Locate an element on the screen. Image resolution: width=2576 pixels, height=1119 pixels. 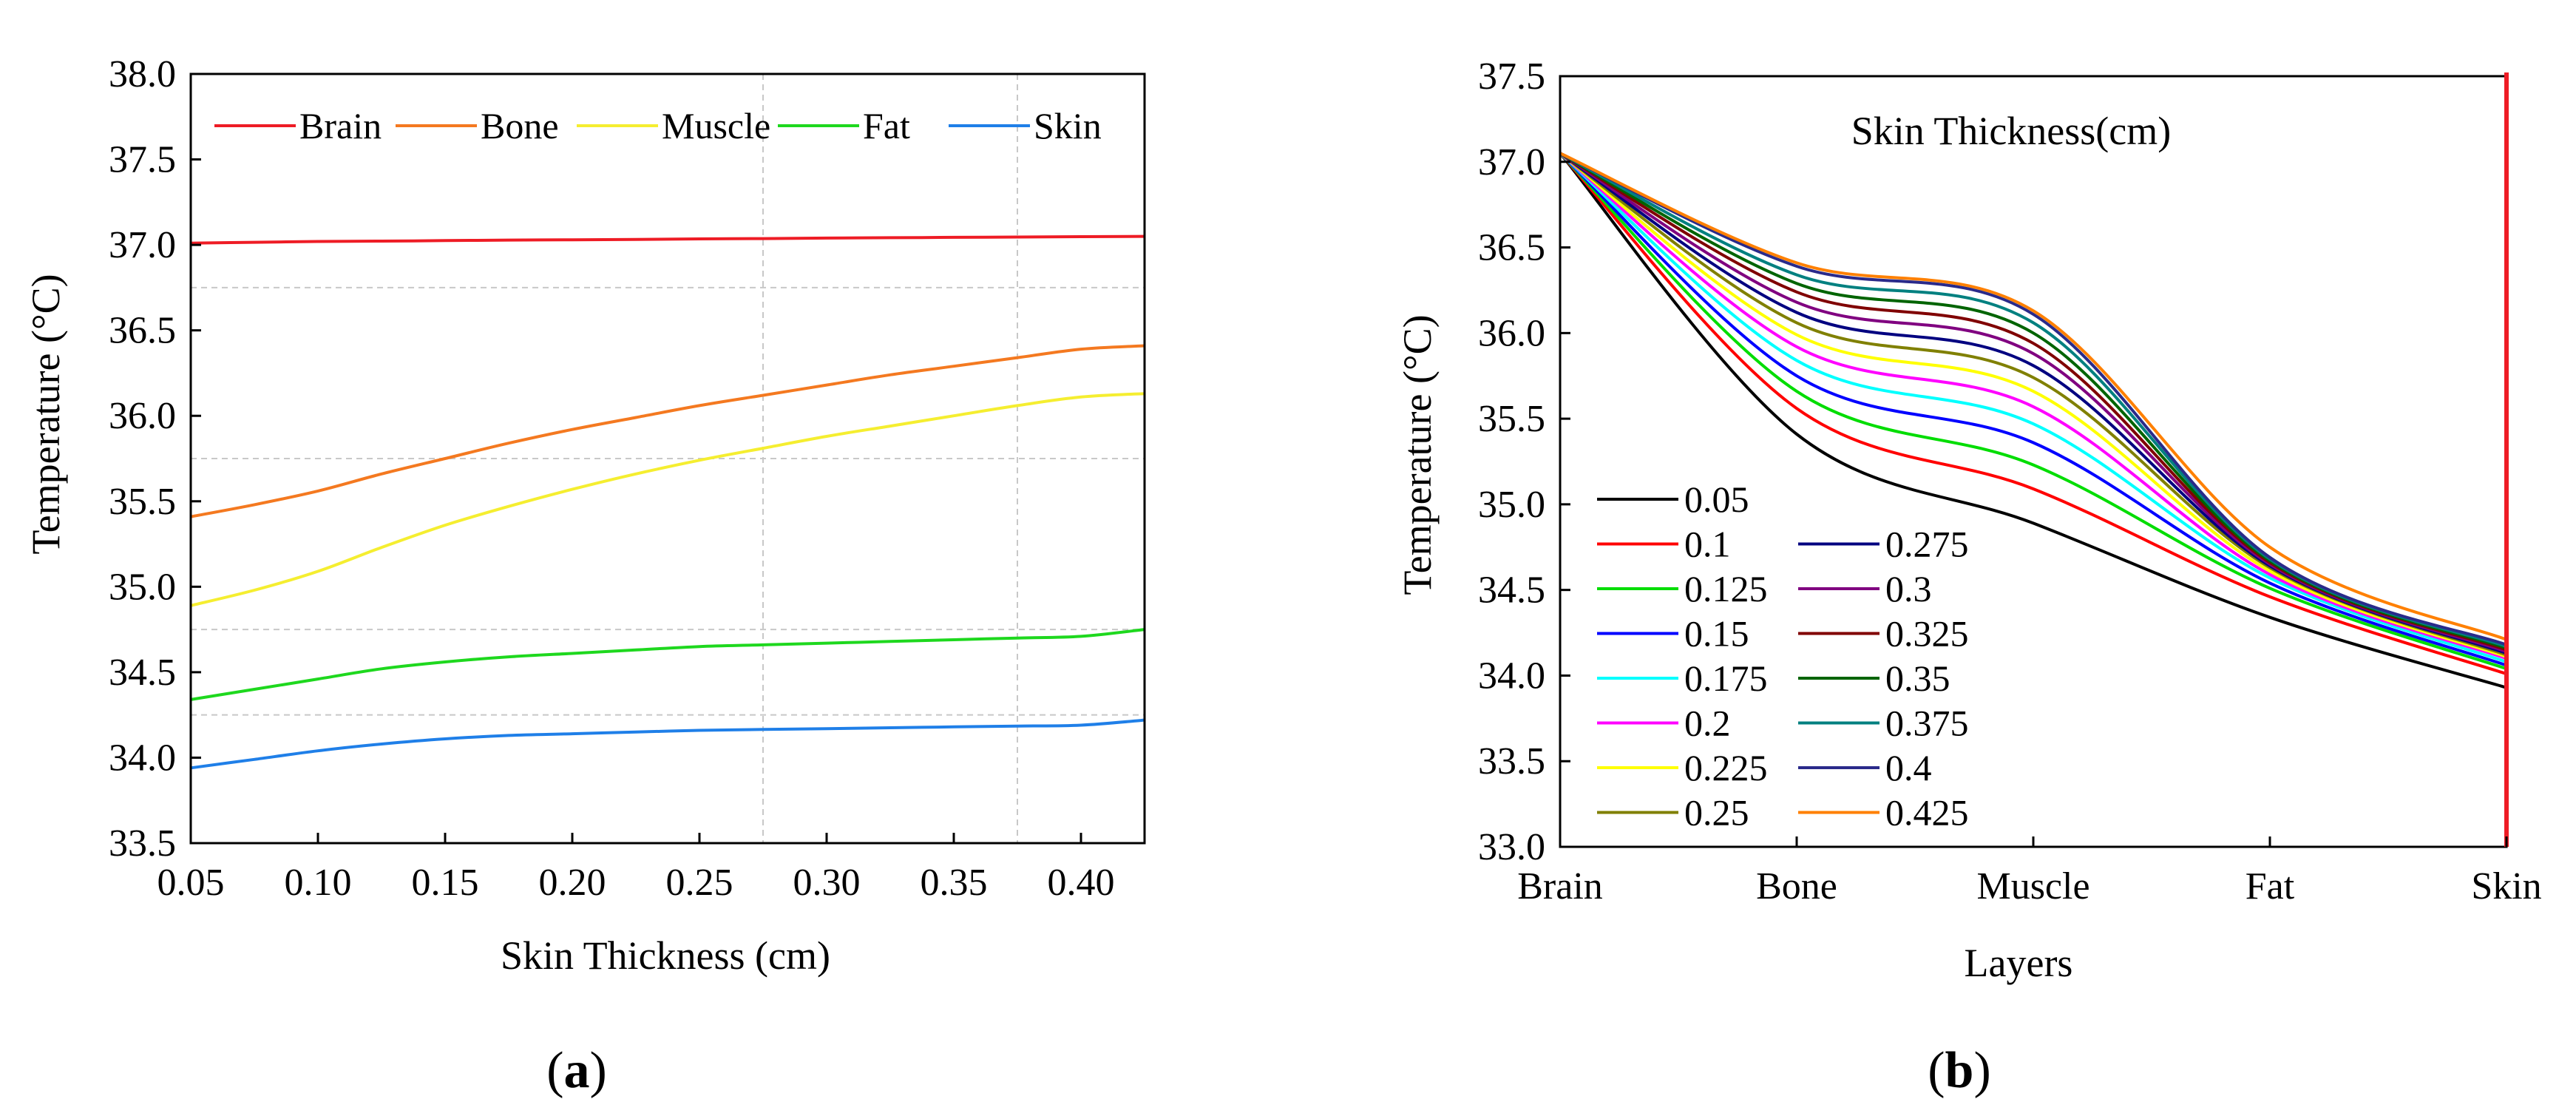
chart-a-y-ticks: 33.5 34.0 34.5 35.0 35.5 36.0 36.5 37.0 37.5 38.0 is located at coordinates (155, 459).